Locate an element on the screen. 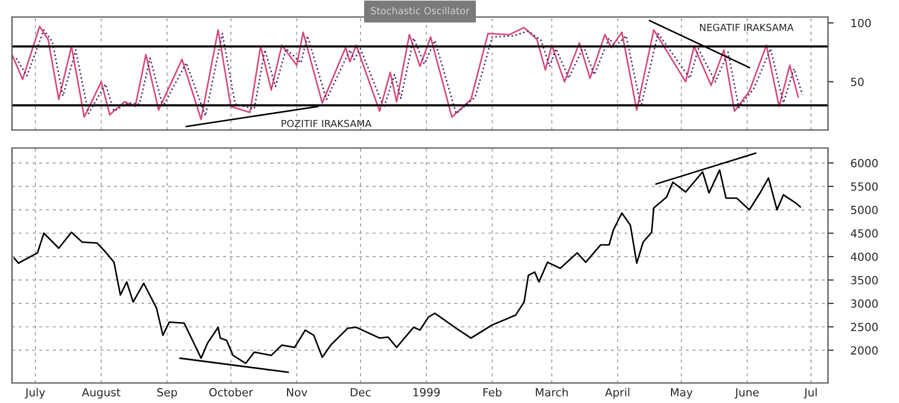 This screenshot has height=403, width=899. y-tick-label: 4500 is located at coordinates (864, 233).